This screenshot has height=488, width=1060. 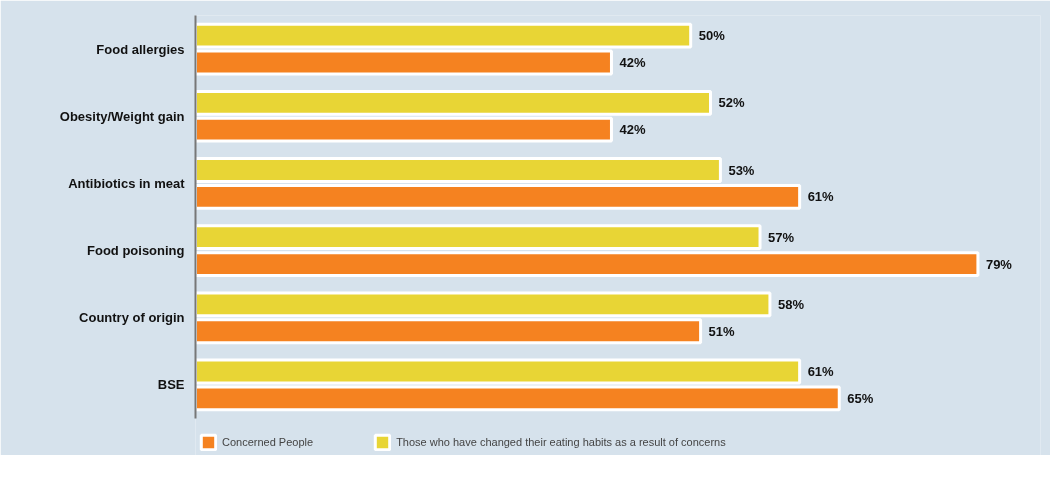 I want to click on data-label: 58%, so click(x=791, y=304).